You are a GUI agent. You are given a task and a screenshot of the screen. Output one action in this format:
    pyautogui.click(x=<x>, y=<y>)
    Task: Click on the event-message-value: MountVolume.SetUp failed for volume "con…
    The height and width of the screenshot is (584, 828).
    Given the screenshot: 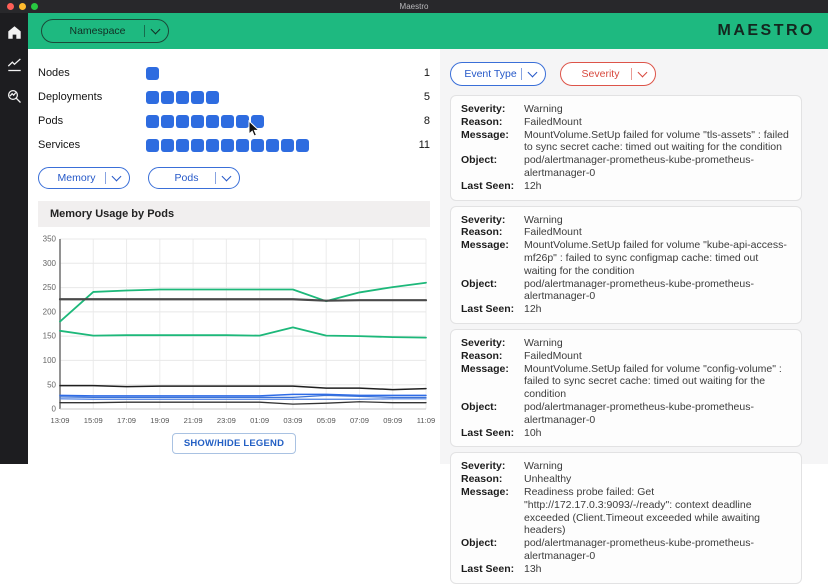 What is the action you would take?
    pyautogui.click(x=657, y=382)
    